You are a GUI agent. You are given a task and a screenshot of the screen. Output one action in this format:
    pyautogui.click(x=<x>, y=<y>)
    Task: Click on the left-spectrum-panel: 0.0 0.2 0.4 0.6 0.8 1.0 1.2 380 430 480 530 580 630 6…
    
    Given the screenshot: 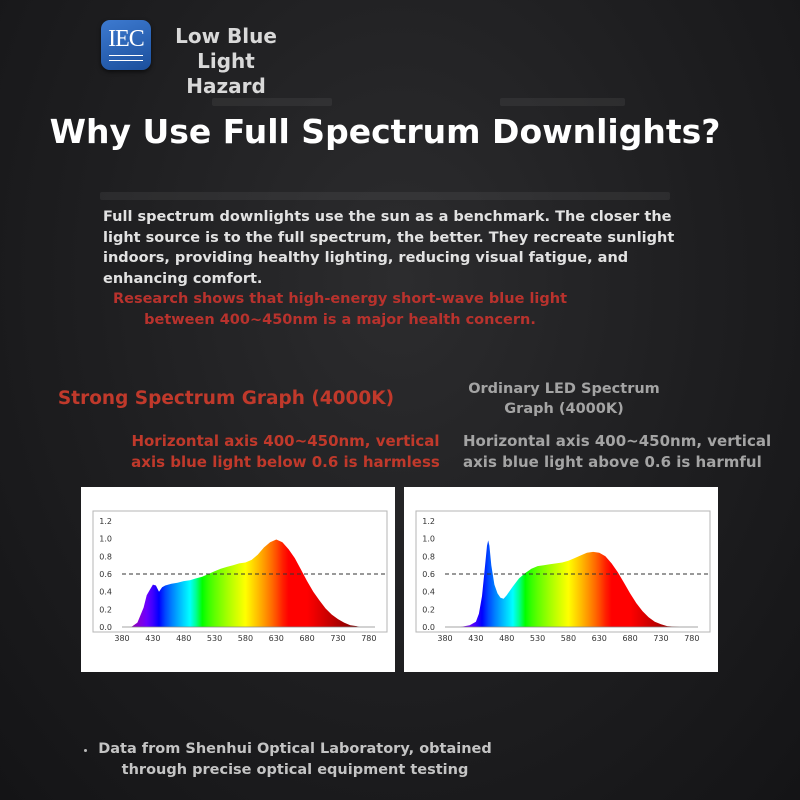 What is the action you would take?
    pyautogui.click(x=238, y=579)
    